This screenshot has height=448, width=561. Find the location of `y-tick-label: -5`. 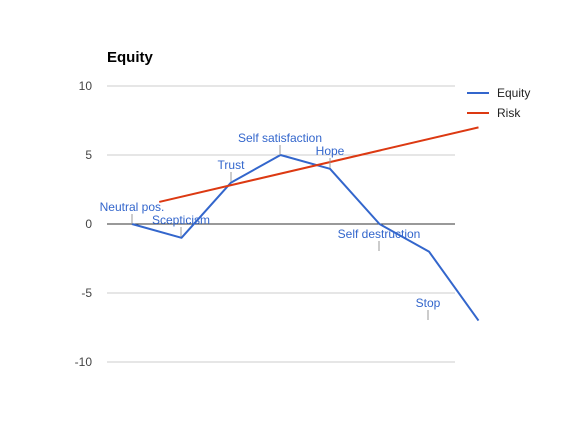

y-tick-label: -5 is located at coordinates (86, 293).